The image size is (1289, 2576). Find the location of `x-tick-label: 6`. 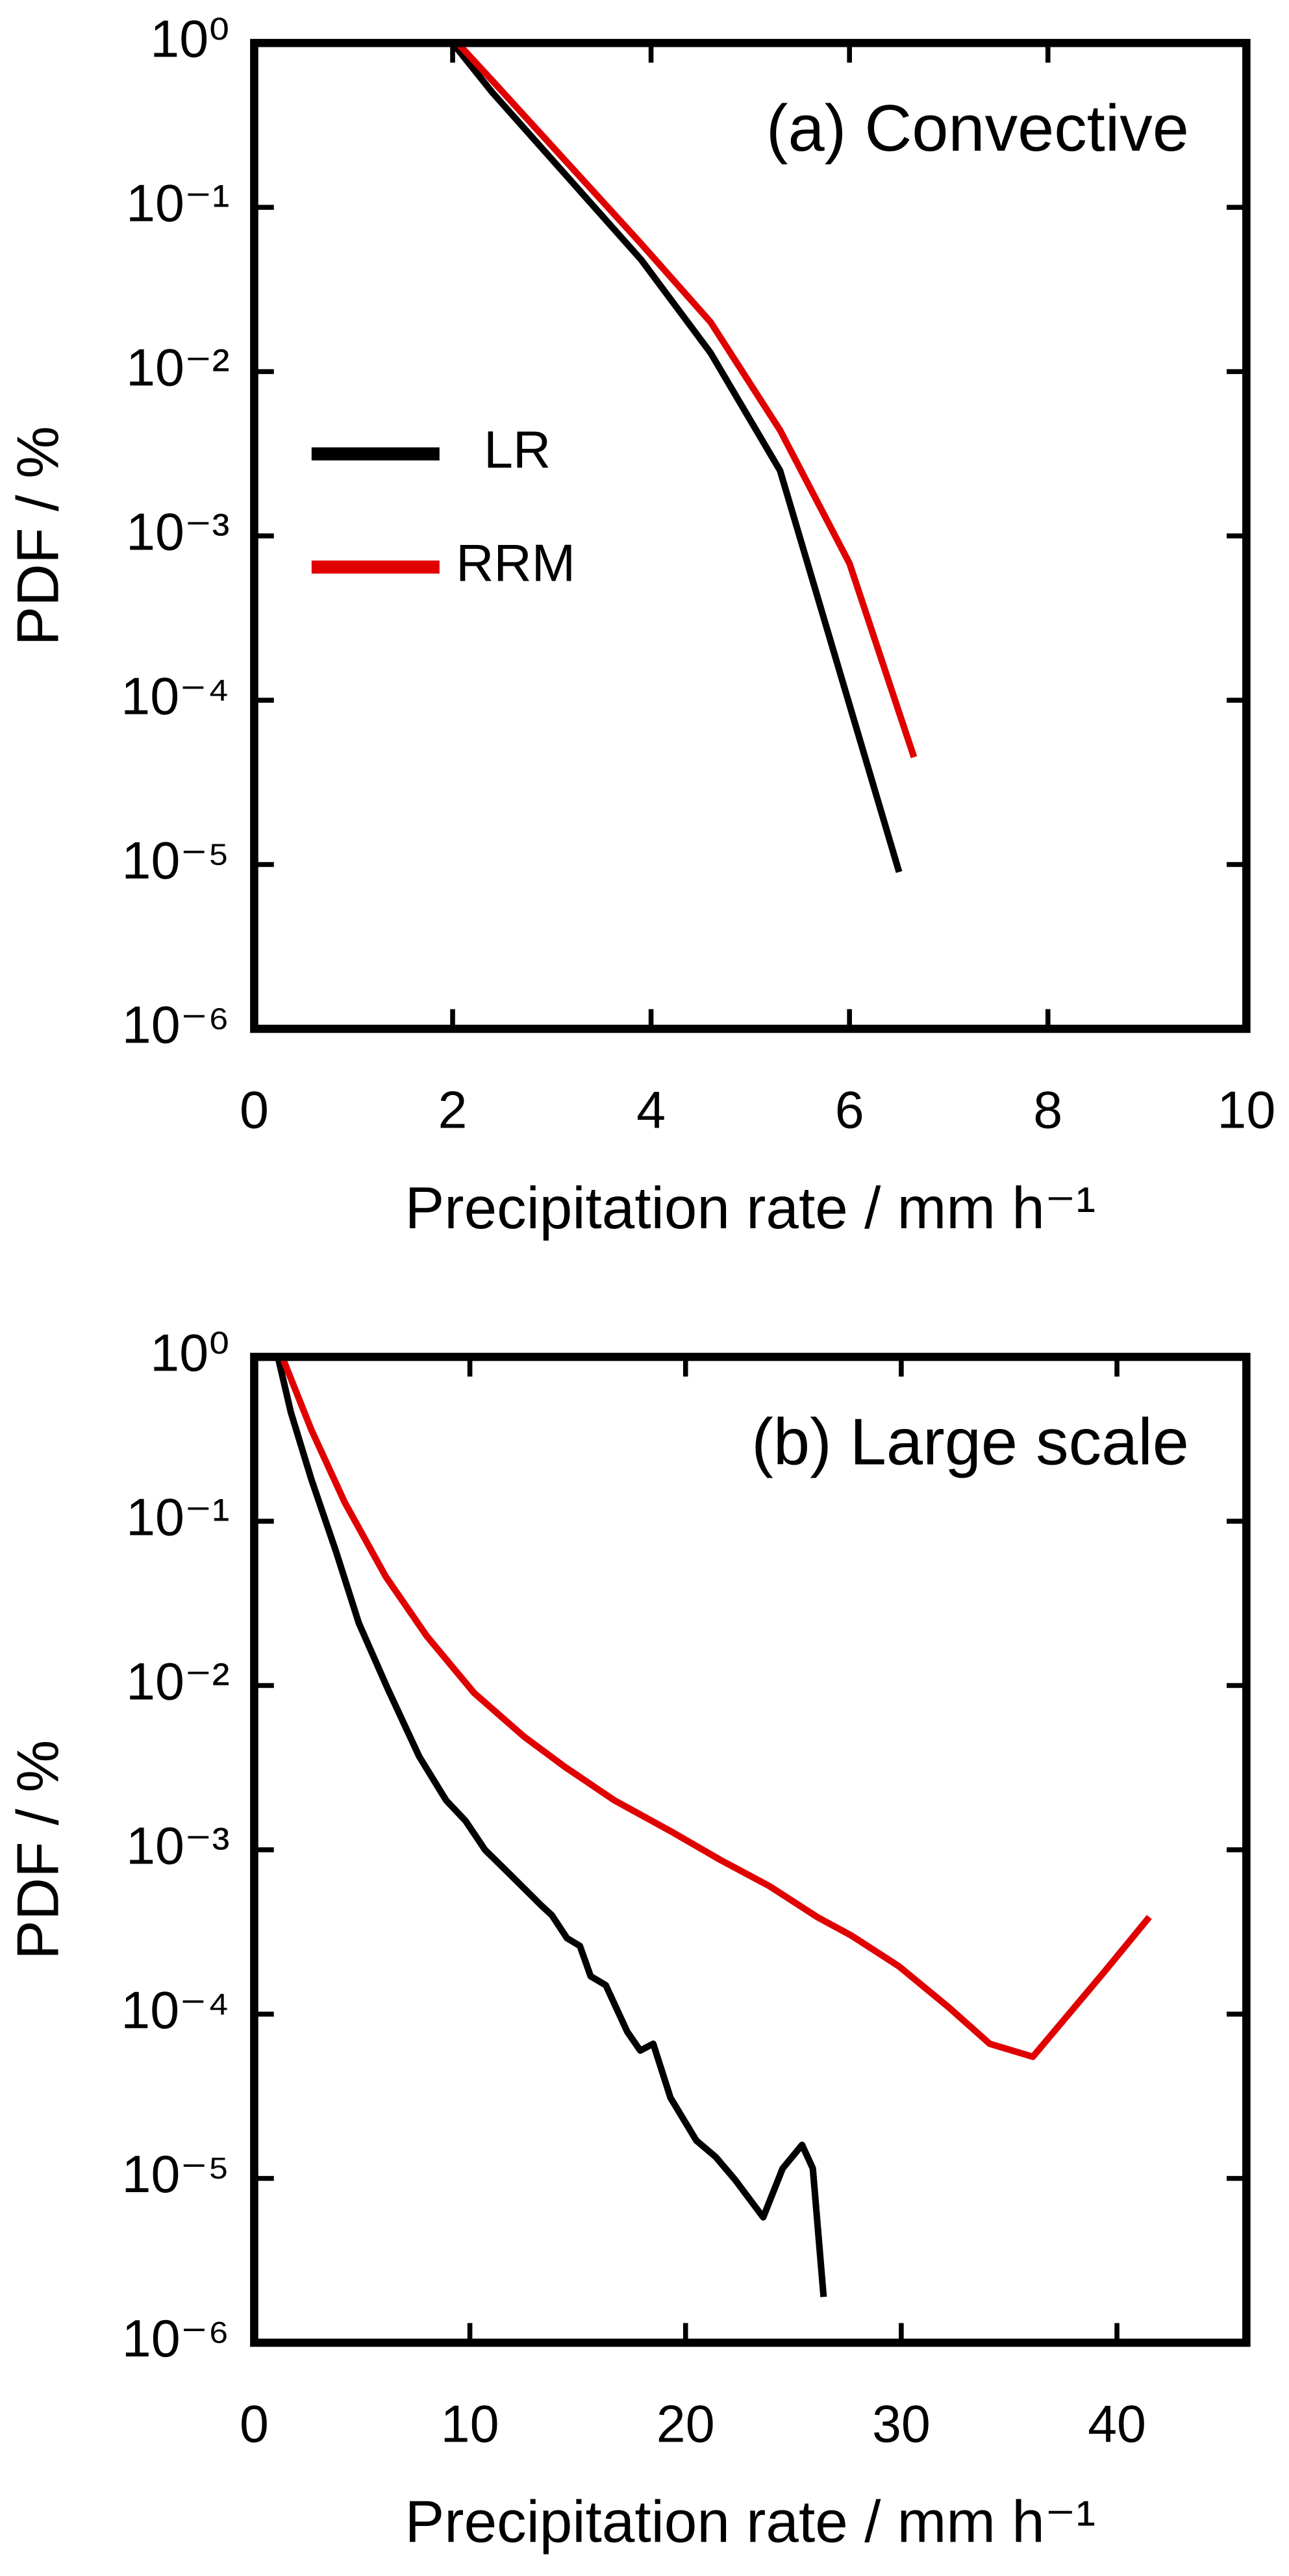

x-tick-label: 6 is located at coordinates (849, 1110).